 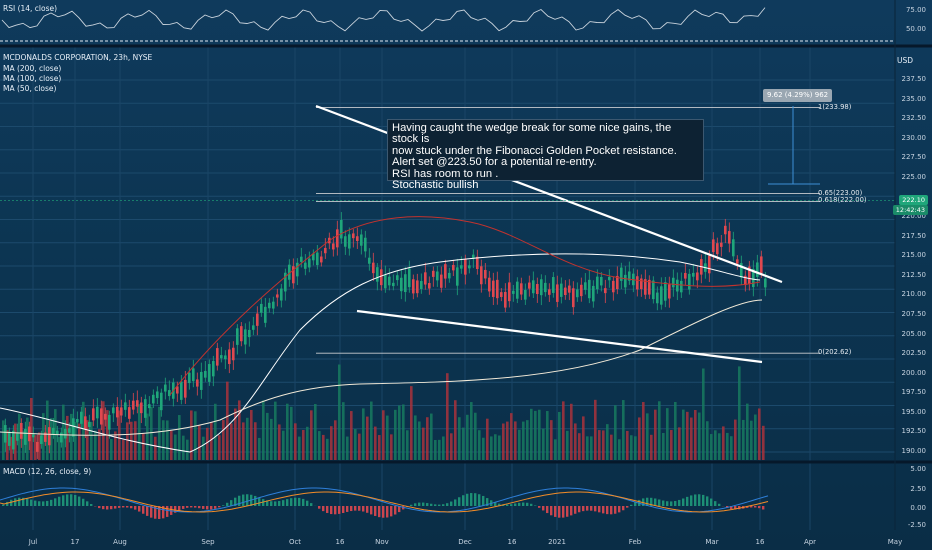 I want to click on fib-label: 0(202.62), so click(x=835, y=352).